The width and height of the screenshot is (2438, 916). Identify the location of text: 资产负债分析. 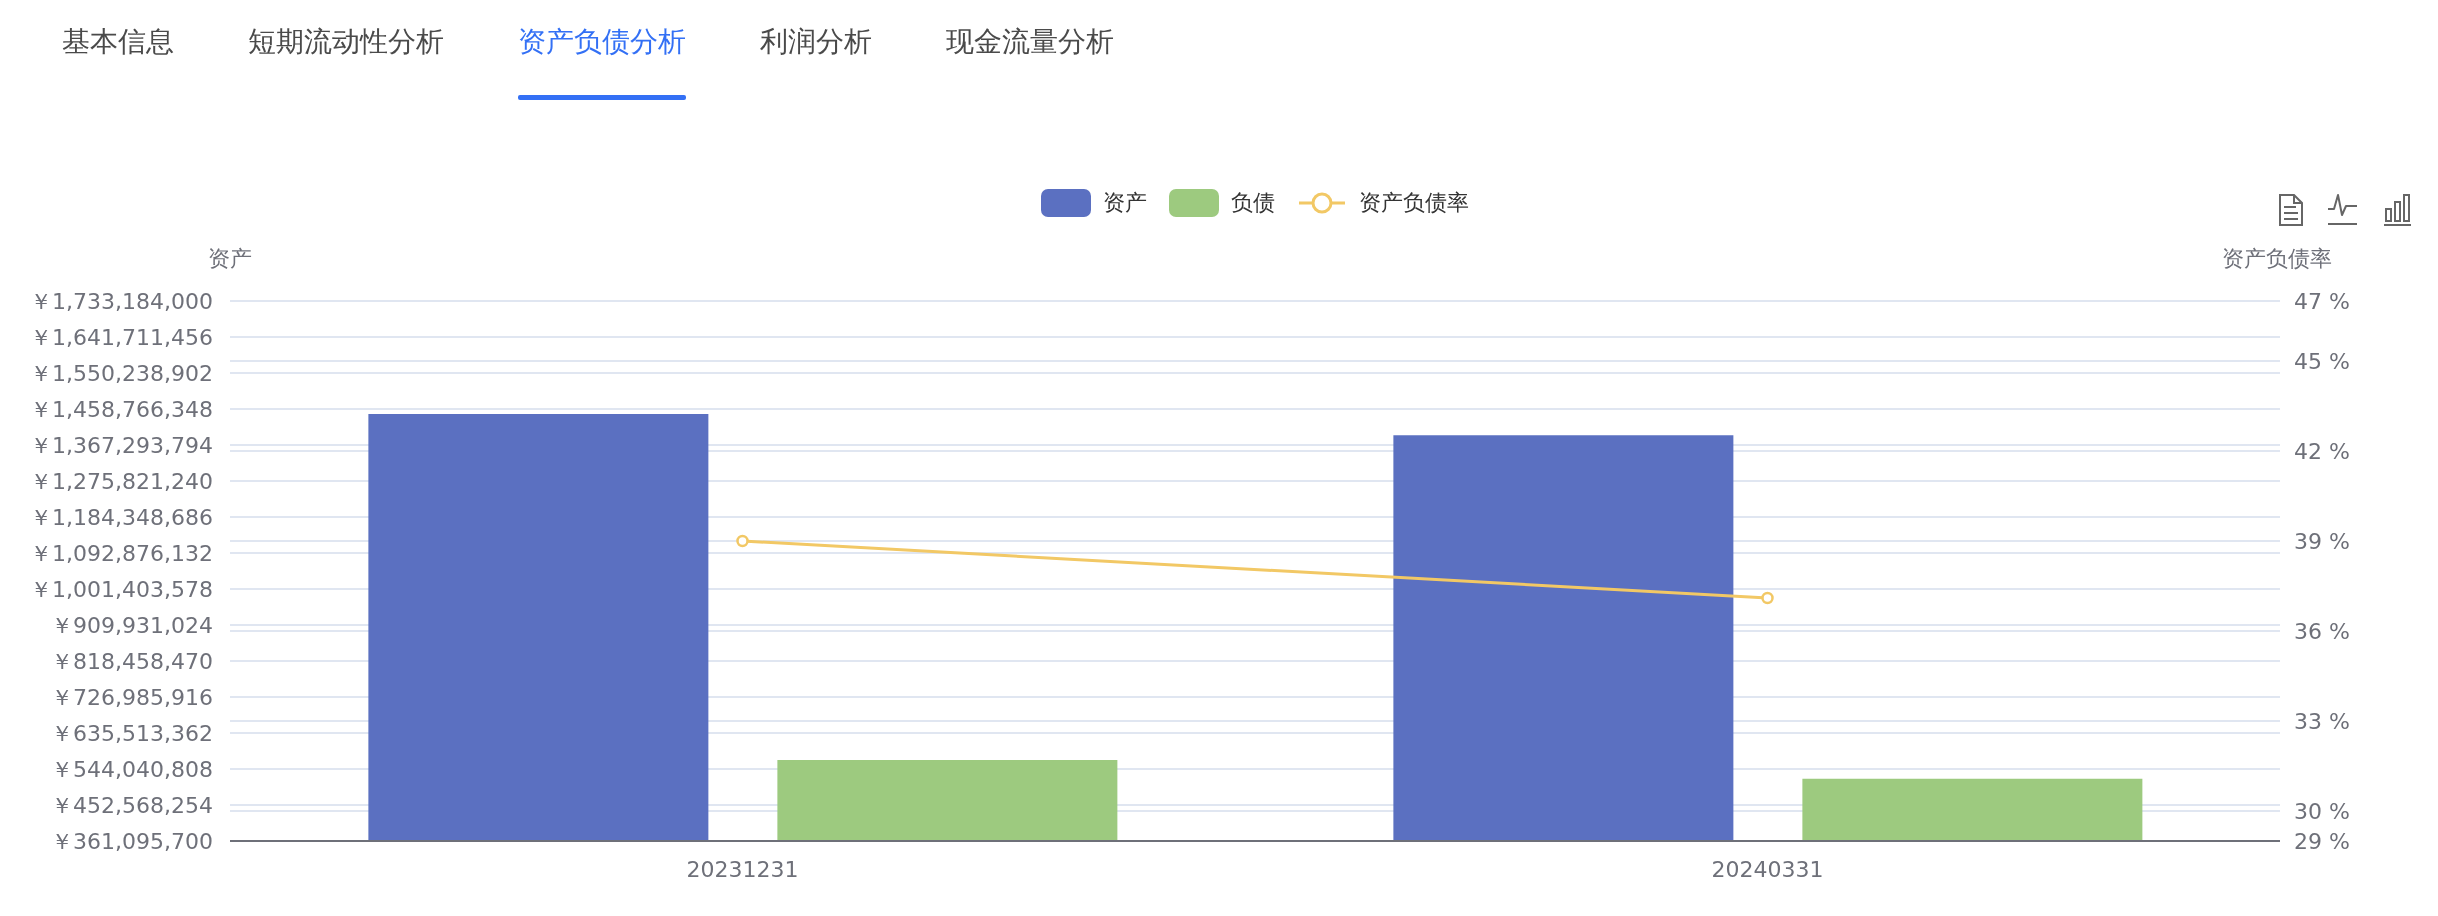
(602, 41).